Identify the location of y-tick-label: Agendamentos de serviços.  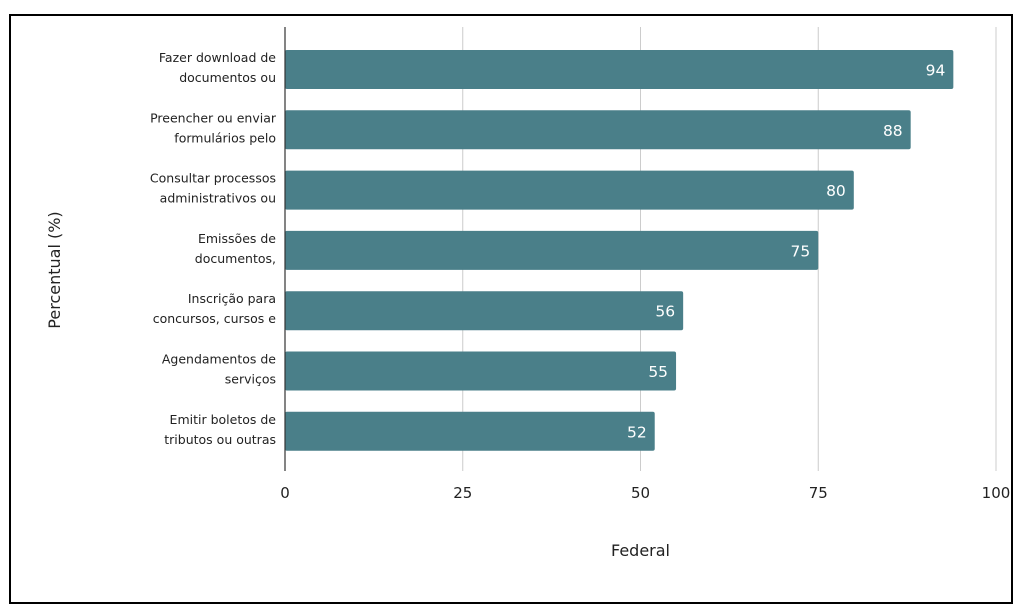
(219, 369).